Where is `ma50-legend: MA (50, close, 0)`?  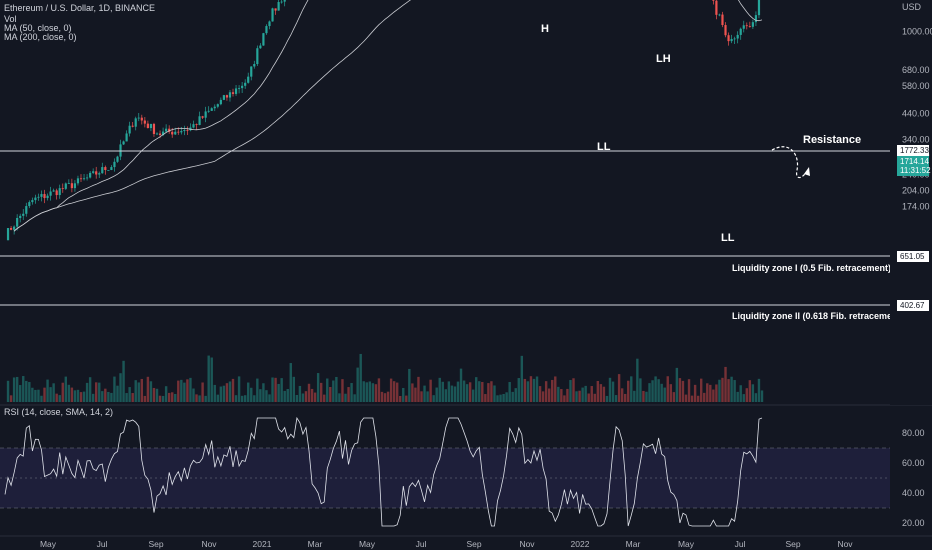
ma50-legend: MA (50, close, 0) is located at coordinates (38, 28).